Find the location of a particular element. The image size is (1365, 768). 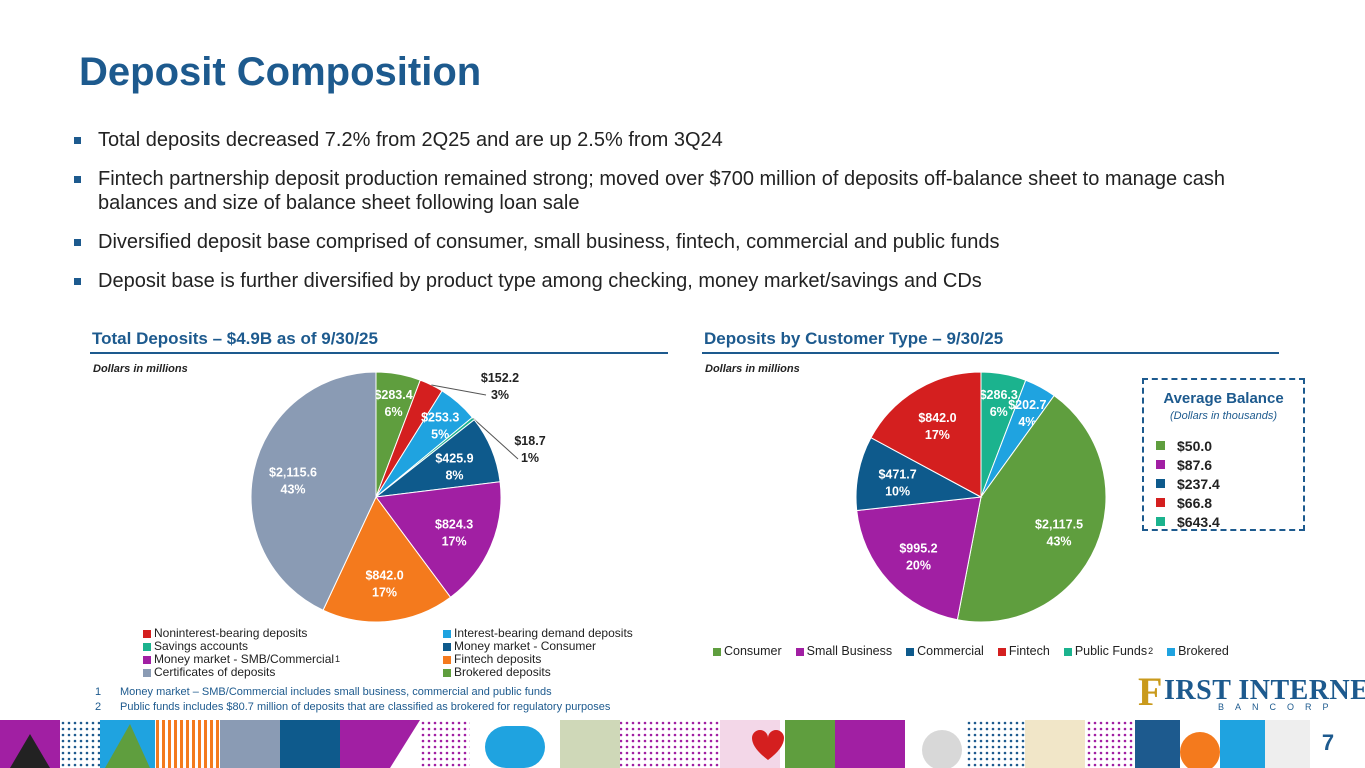

chart2-pct-label: 20% is located at coordinates (918, 566).